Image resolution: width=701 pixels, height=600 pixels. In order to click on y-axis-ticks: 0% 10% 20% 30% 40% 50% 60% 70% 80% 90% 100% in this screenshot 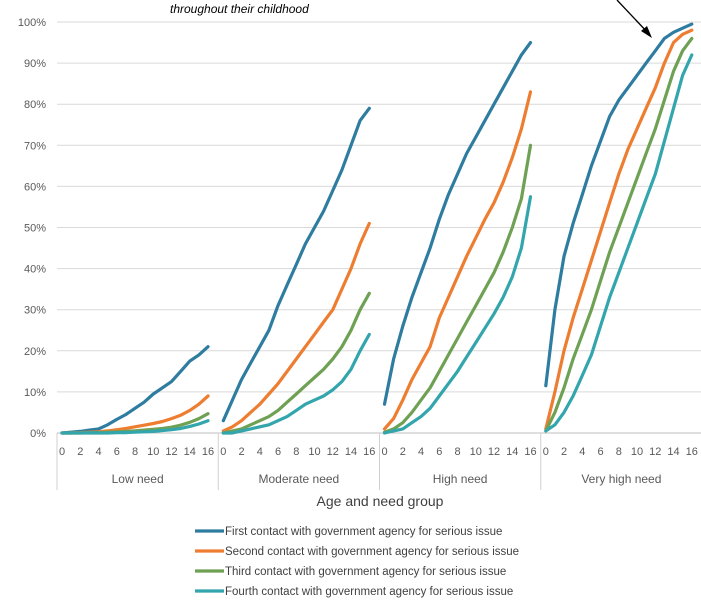, I will do `click(32, 228)`.